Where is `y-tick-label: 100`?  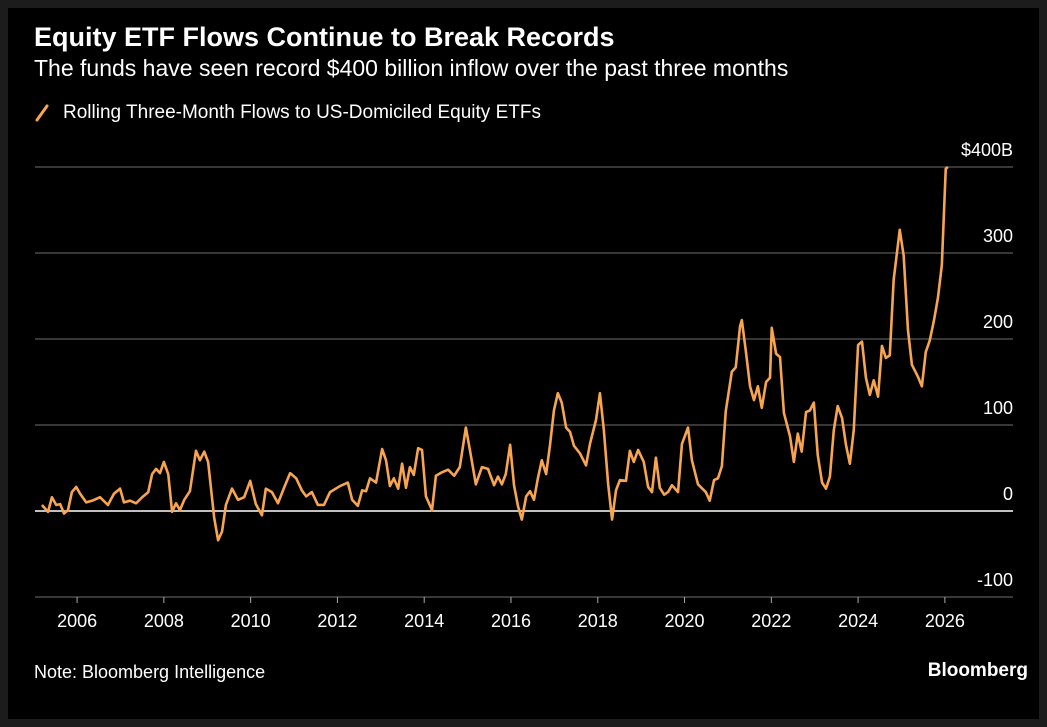
y-tick-label: 100 is located at coordinates (998, 408).